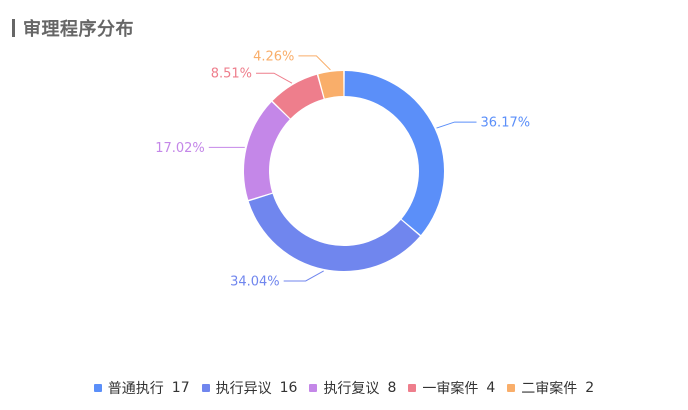 This screenshot has width=688, height=410. Describe the element at coordinates (78, 29) in the screenshot. I see `chart-title: 审理程序分布` at that location.